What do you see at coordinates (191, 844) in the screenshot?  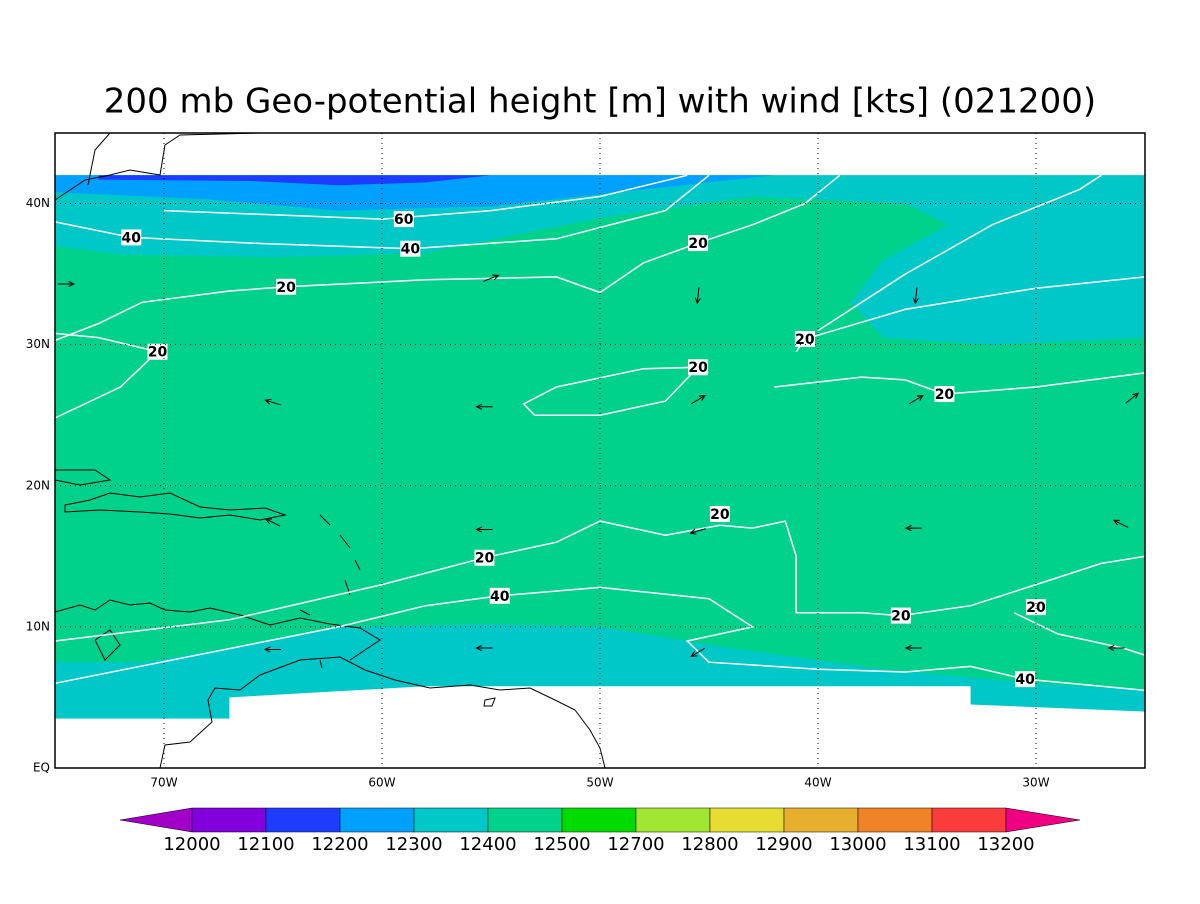 I see `colorbar-label: 12000` at bounding box center [191, 844].